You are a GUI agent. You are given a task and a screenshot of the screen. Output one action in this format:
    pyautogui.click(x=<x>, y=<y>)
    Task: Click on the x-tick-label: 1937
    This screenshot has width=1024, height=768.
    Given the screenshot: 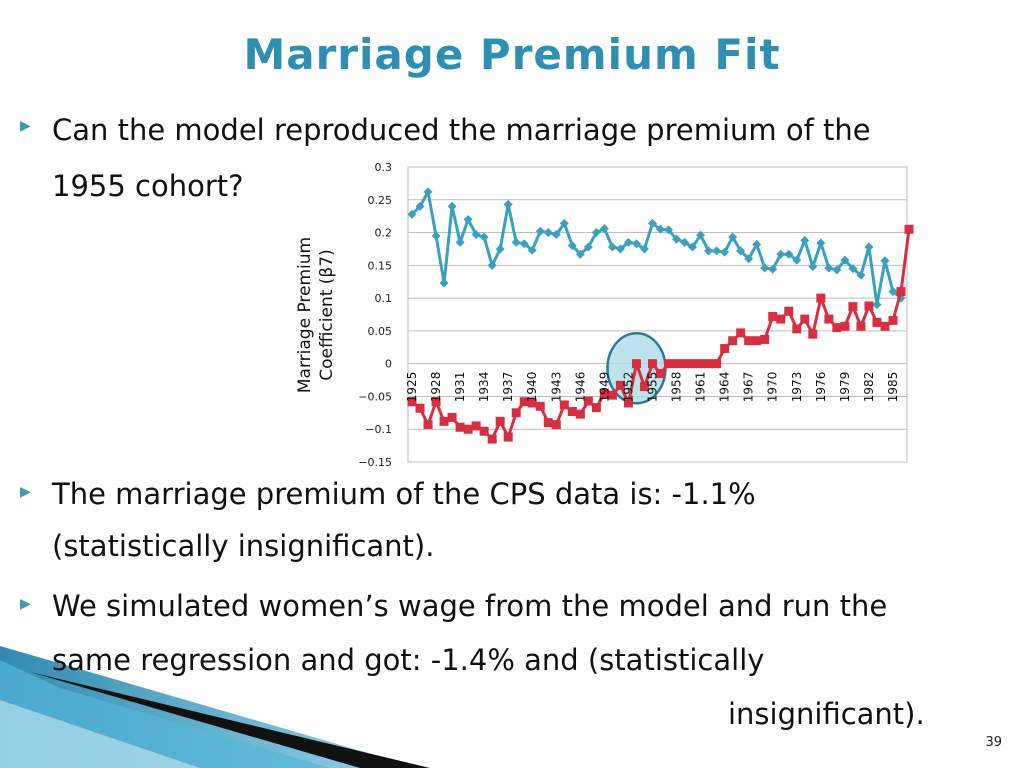 What is the action you would take?
    pyautogui.click(x=508, y=387)
    